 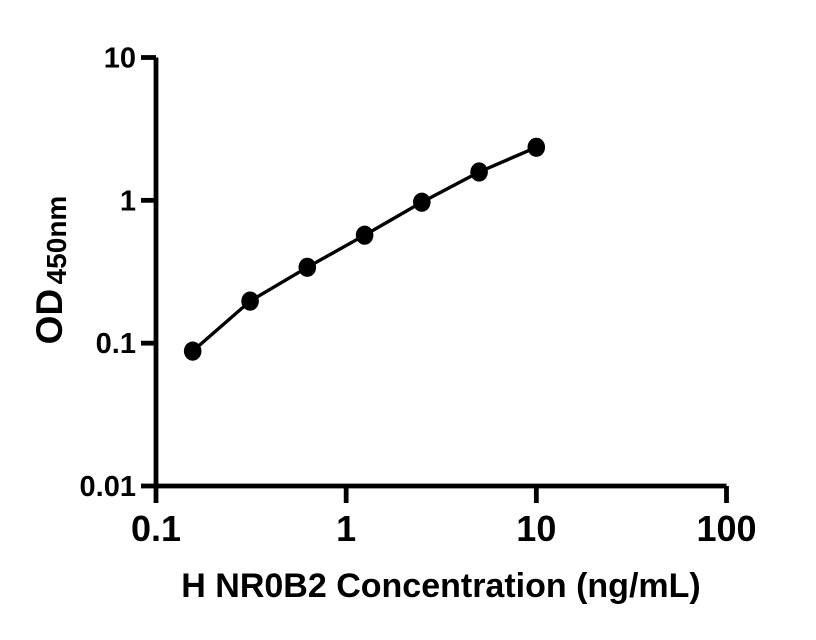 What do you see at coordinates (726, 528) in the screenshot?
I see `x-tick-label: 100` at bounding box center [726, 528].